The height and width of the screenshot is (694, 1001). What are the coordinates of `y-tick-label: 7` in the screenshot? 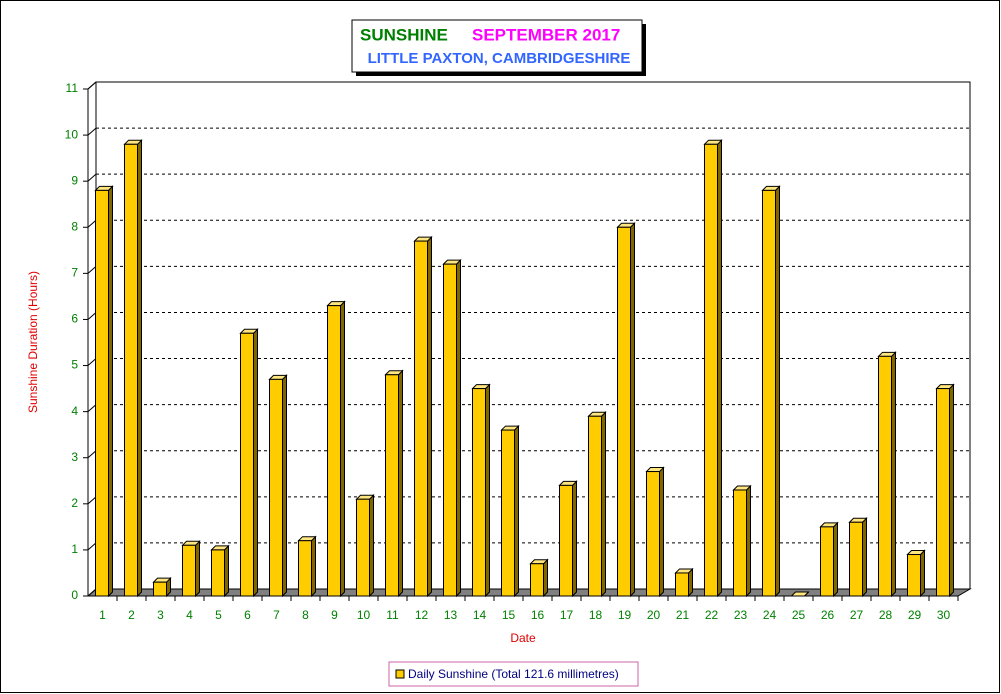 It's located at (74, 273).